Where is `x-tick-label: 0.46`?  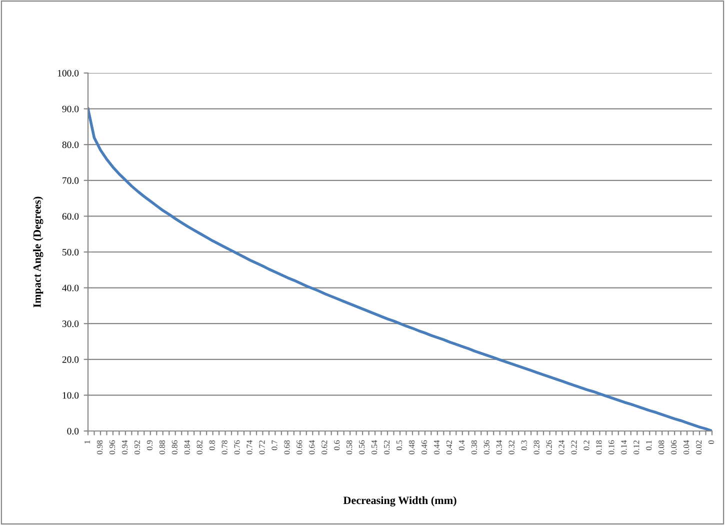 x-tick-label: 0.46 is located at coordinates (424, 447).